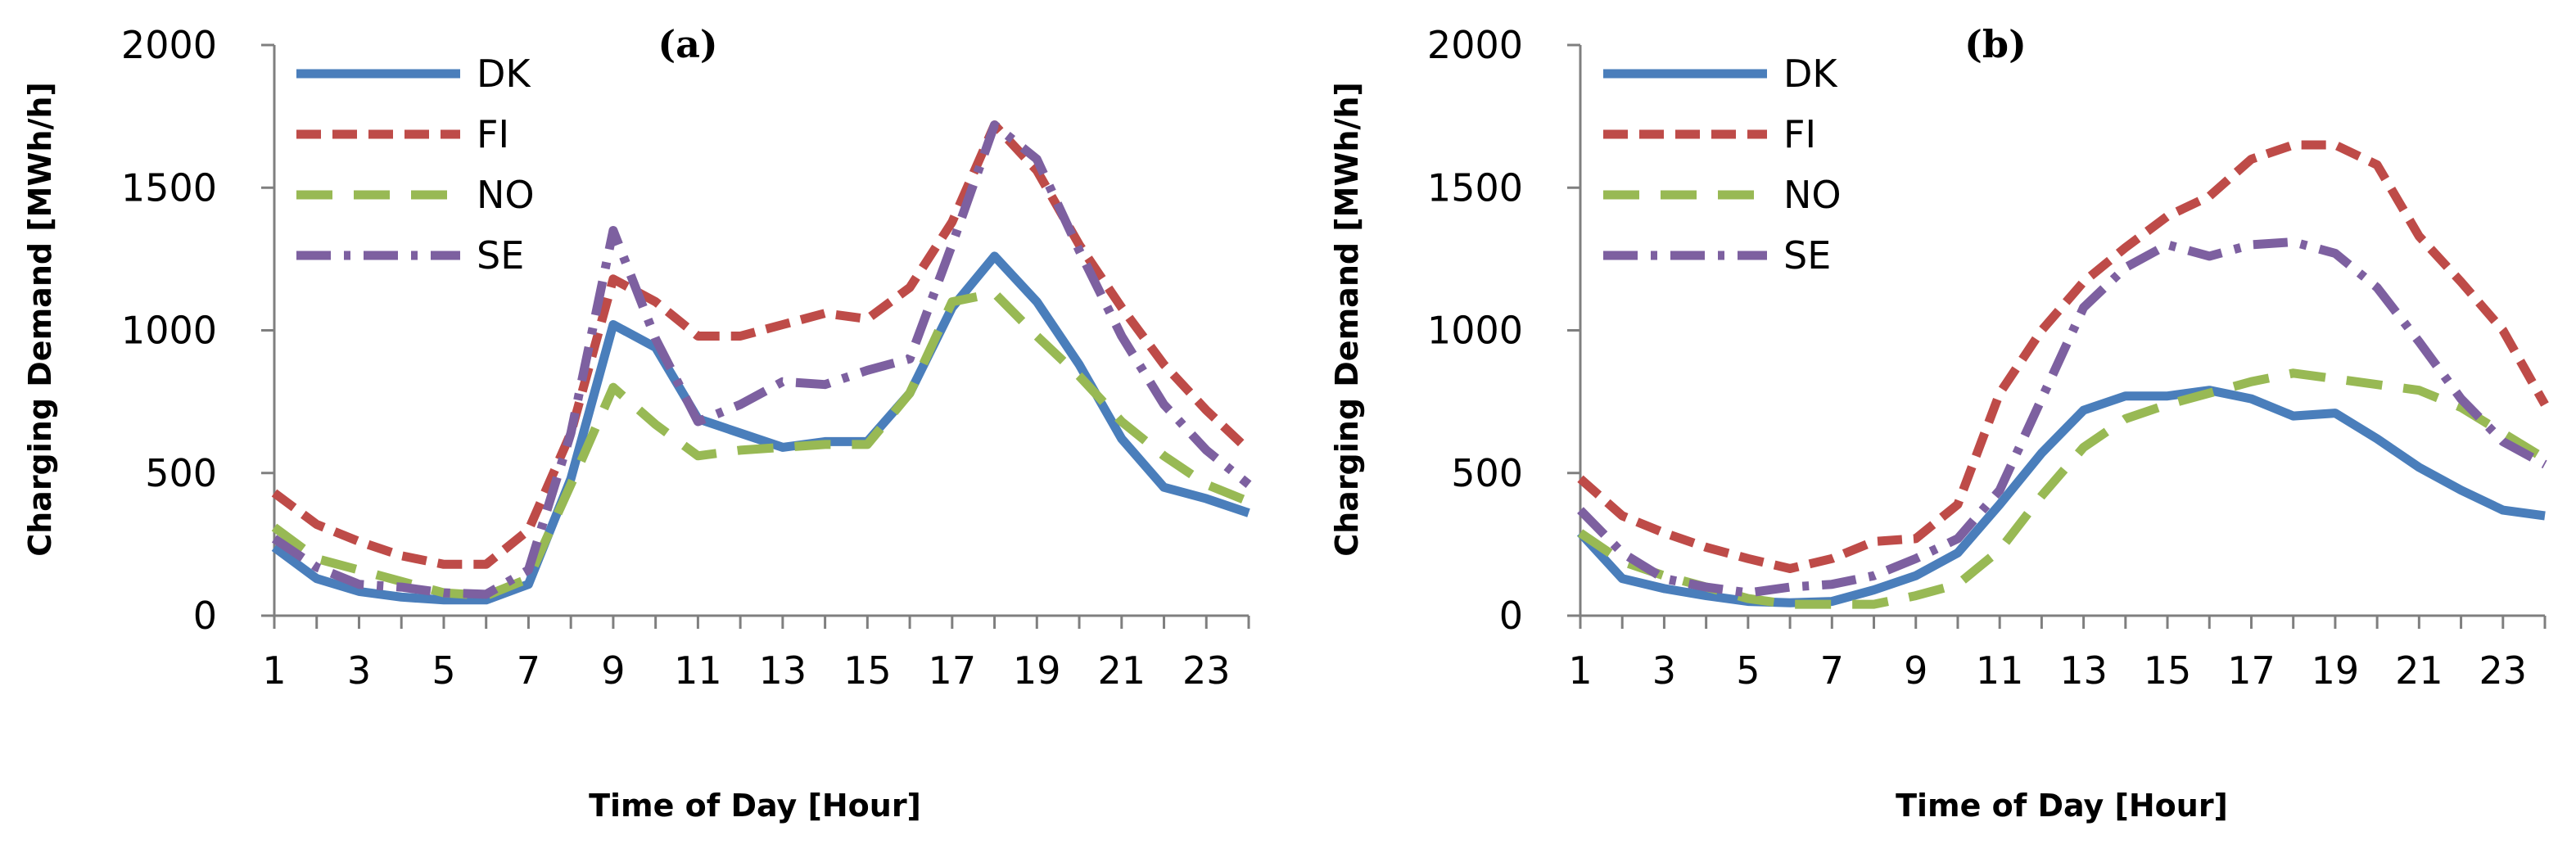 The width and height of the screenshot is (2576, 849). I want to click on series-line-dk, so click(2061, 496).